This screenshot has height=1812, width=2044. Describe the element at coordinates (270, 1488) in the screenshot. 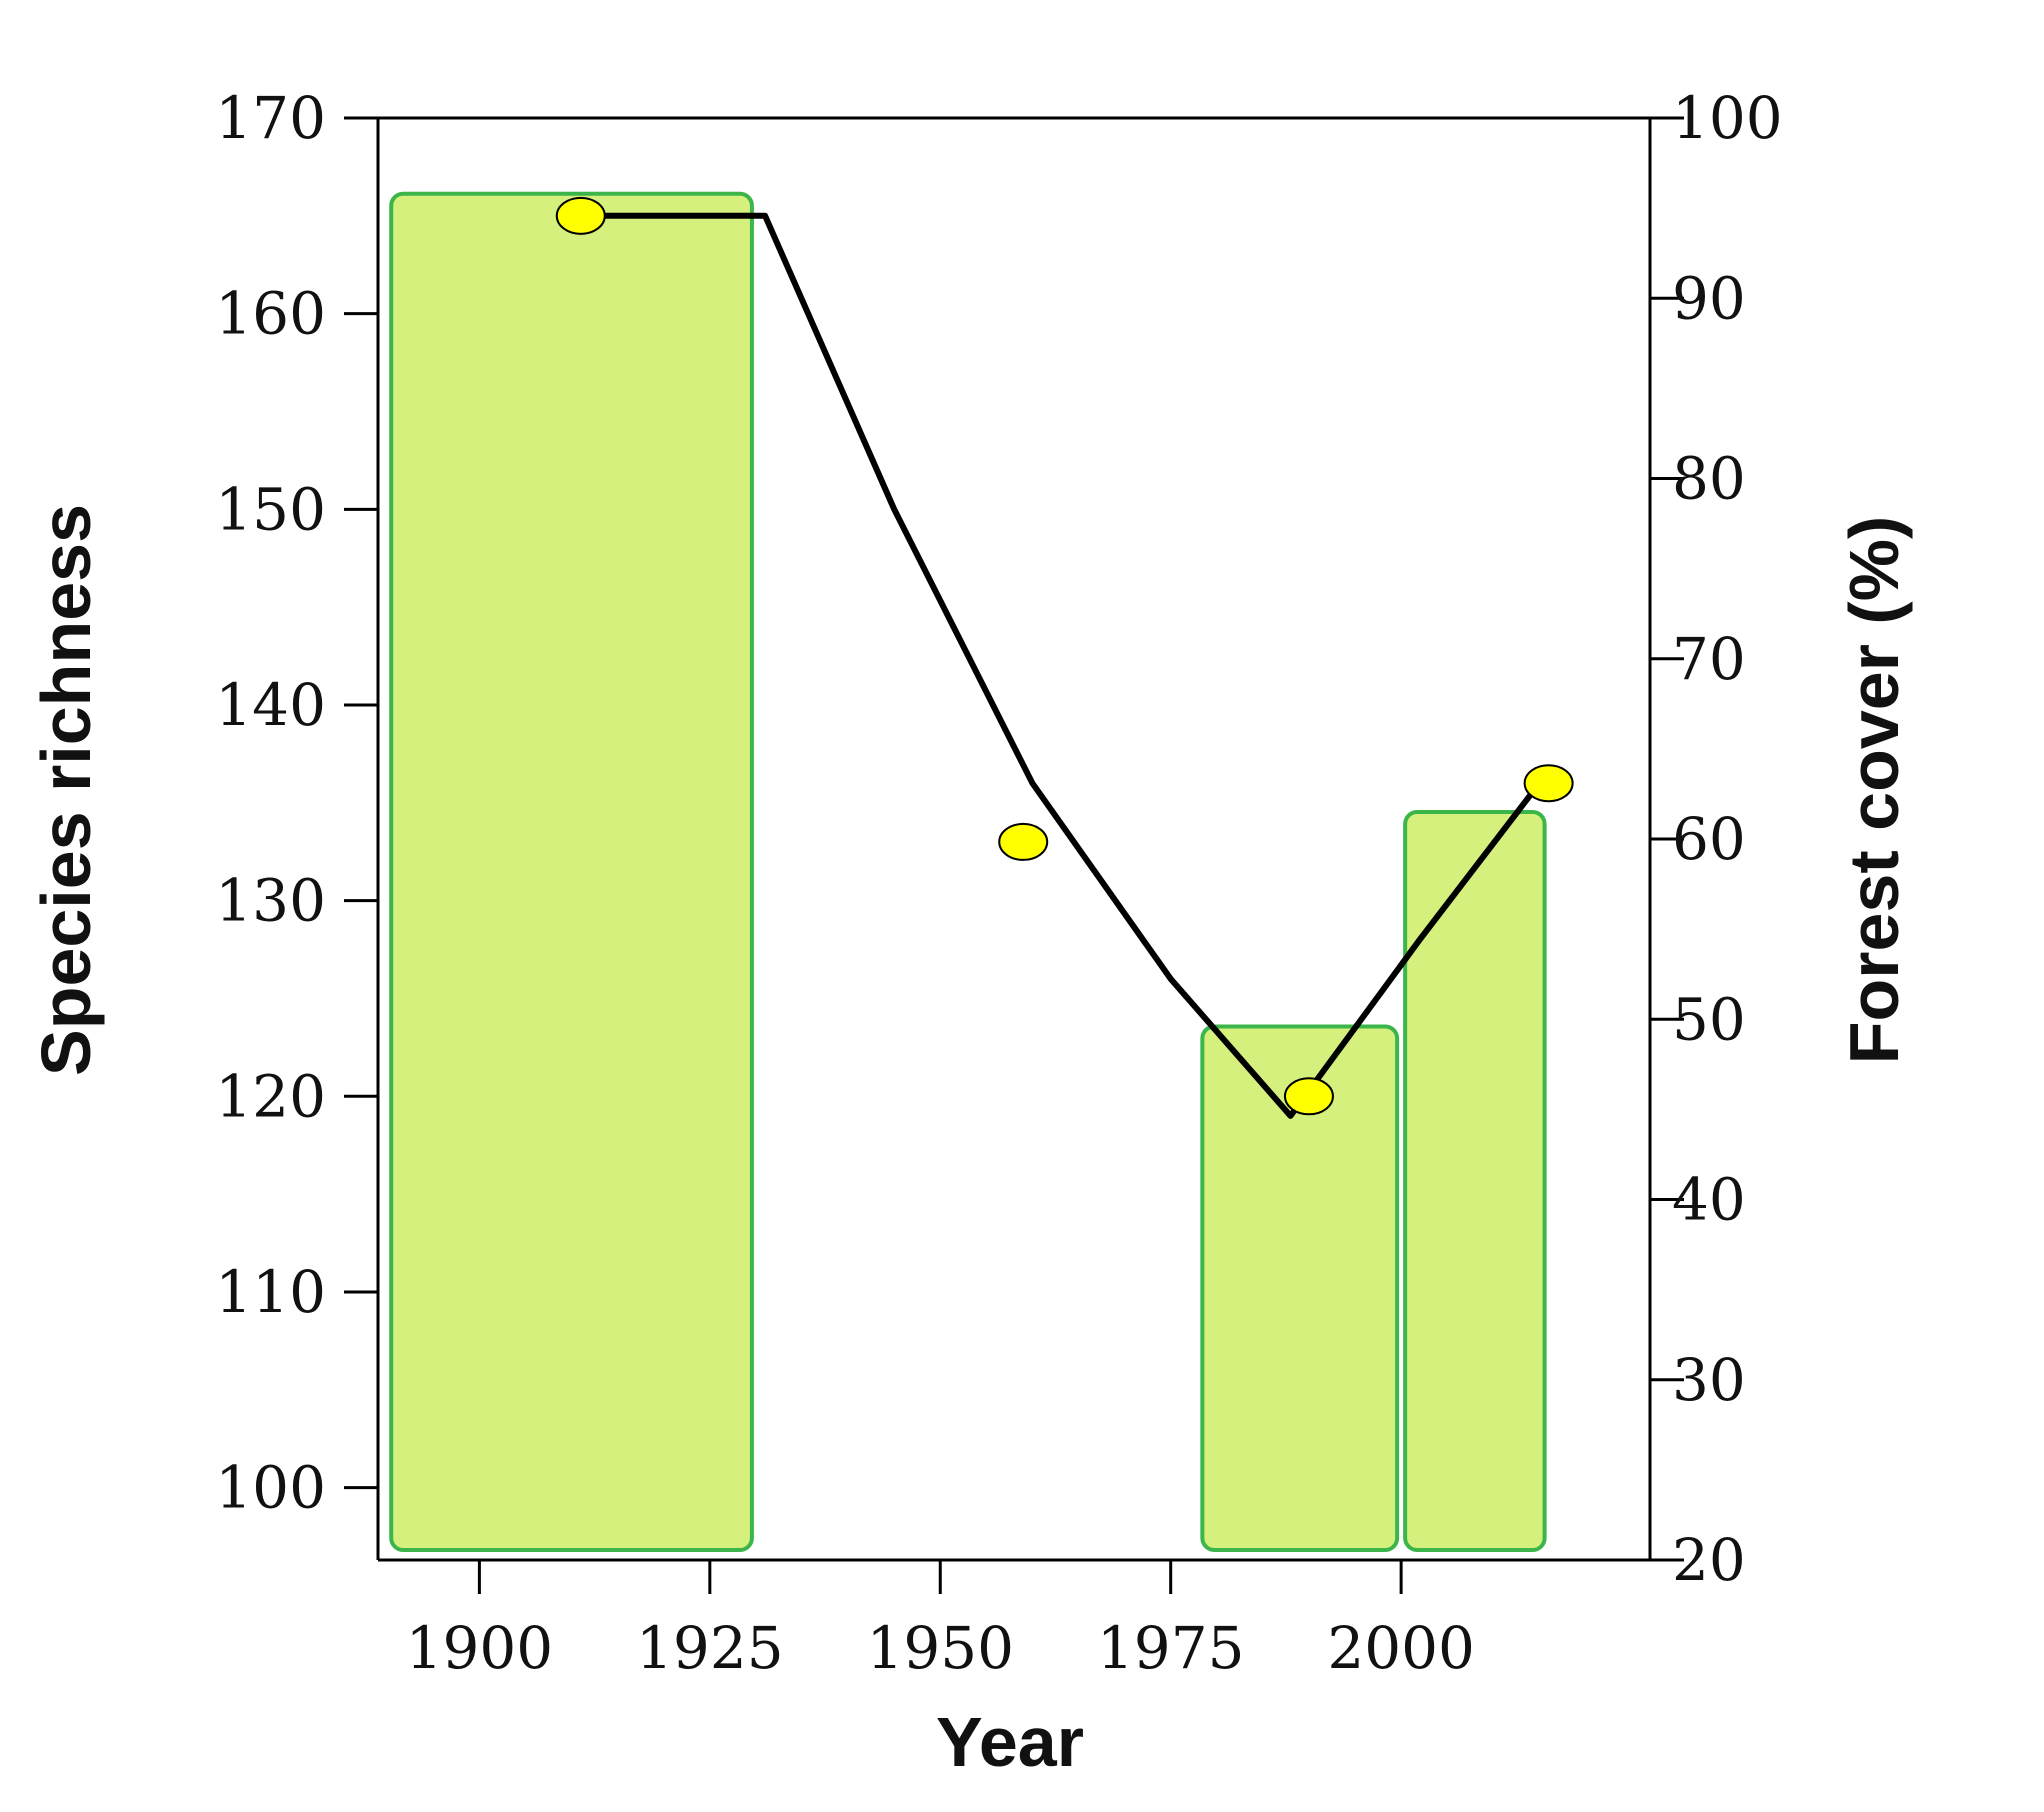

I see `left-tick-label-100: 100` at that location.